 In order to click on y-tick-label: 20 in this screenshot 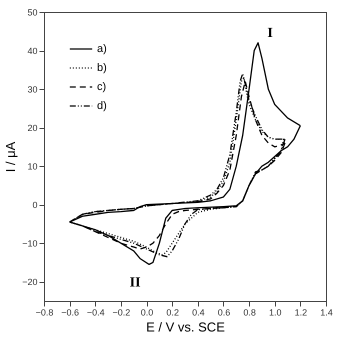, I will do `click(32, 128)`.